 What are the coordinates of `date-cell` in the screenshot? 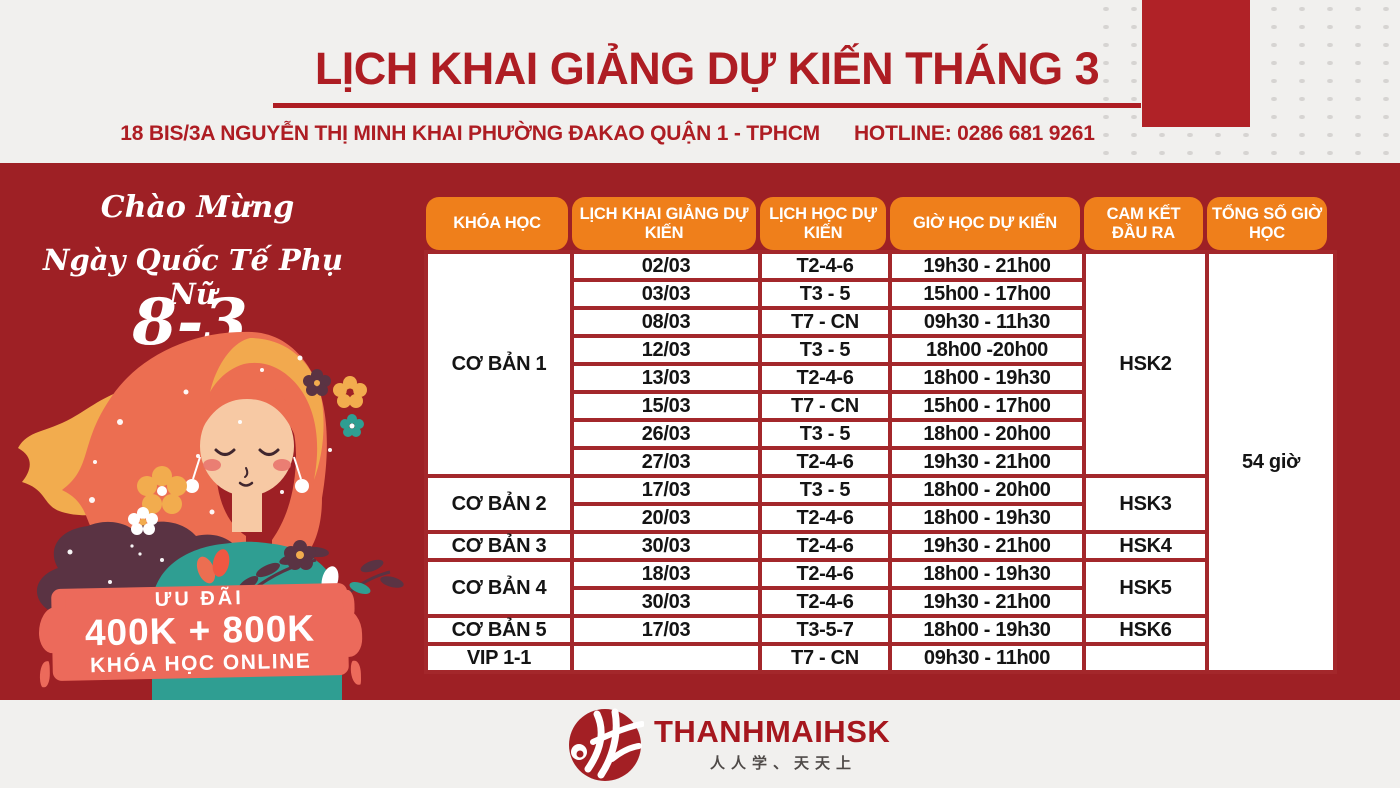 It's located at (666, 658).